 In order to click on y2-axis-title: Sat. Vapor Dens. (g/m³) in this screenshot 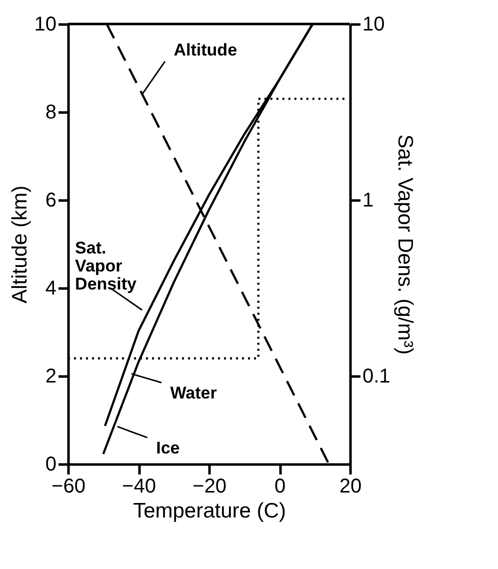, I will do `click(404, 244)`.